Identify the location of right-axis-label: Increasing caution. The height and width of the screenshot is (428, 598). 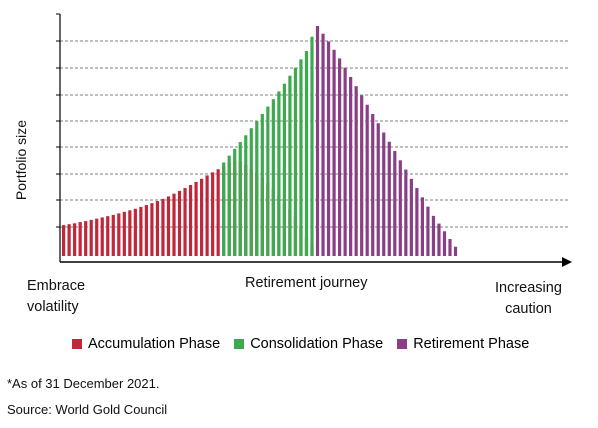
(528, 299).